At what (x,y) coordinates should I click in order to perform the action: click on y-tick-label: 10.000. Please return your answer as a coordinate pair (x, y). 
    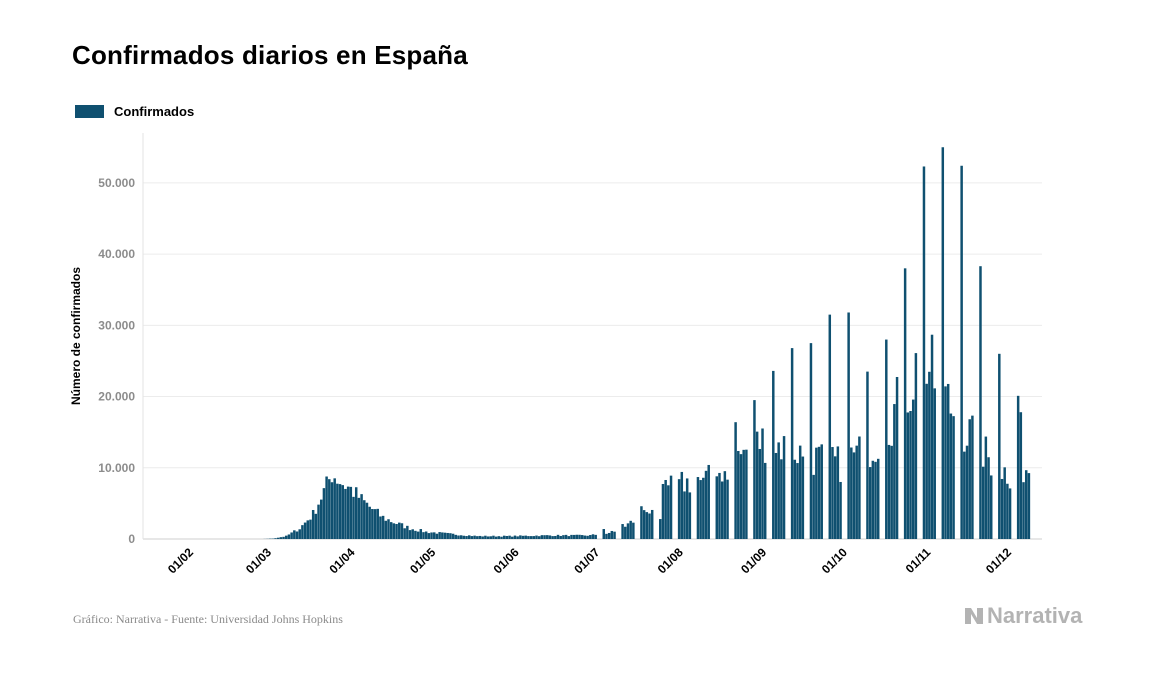
    Looking at the image, I should click on (116, 468).